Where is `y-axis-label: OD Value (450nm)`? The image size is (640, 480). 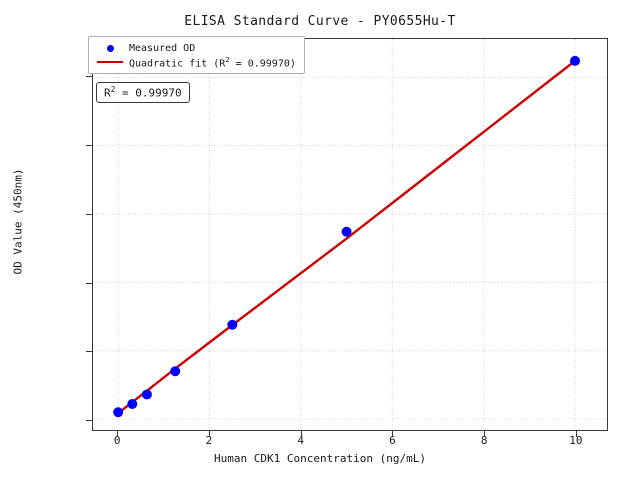
y-axis-label: OD Value (450nm) is located at coordinates (18, 221).